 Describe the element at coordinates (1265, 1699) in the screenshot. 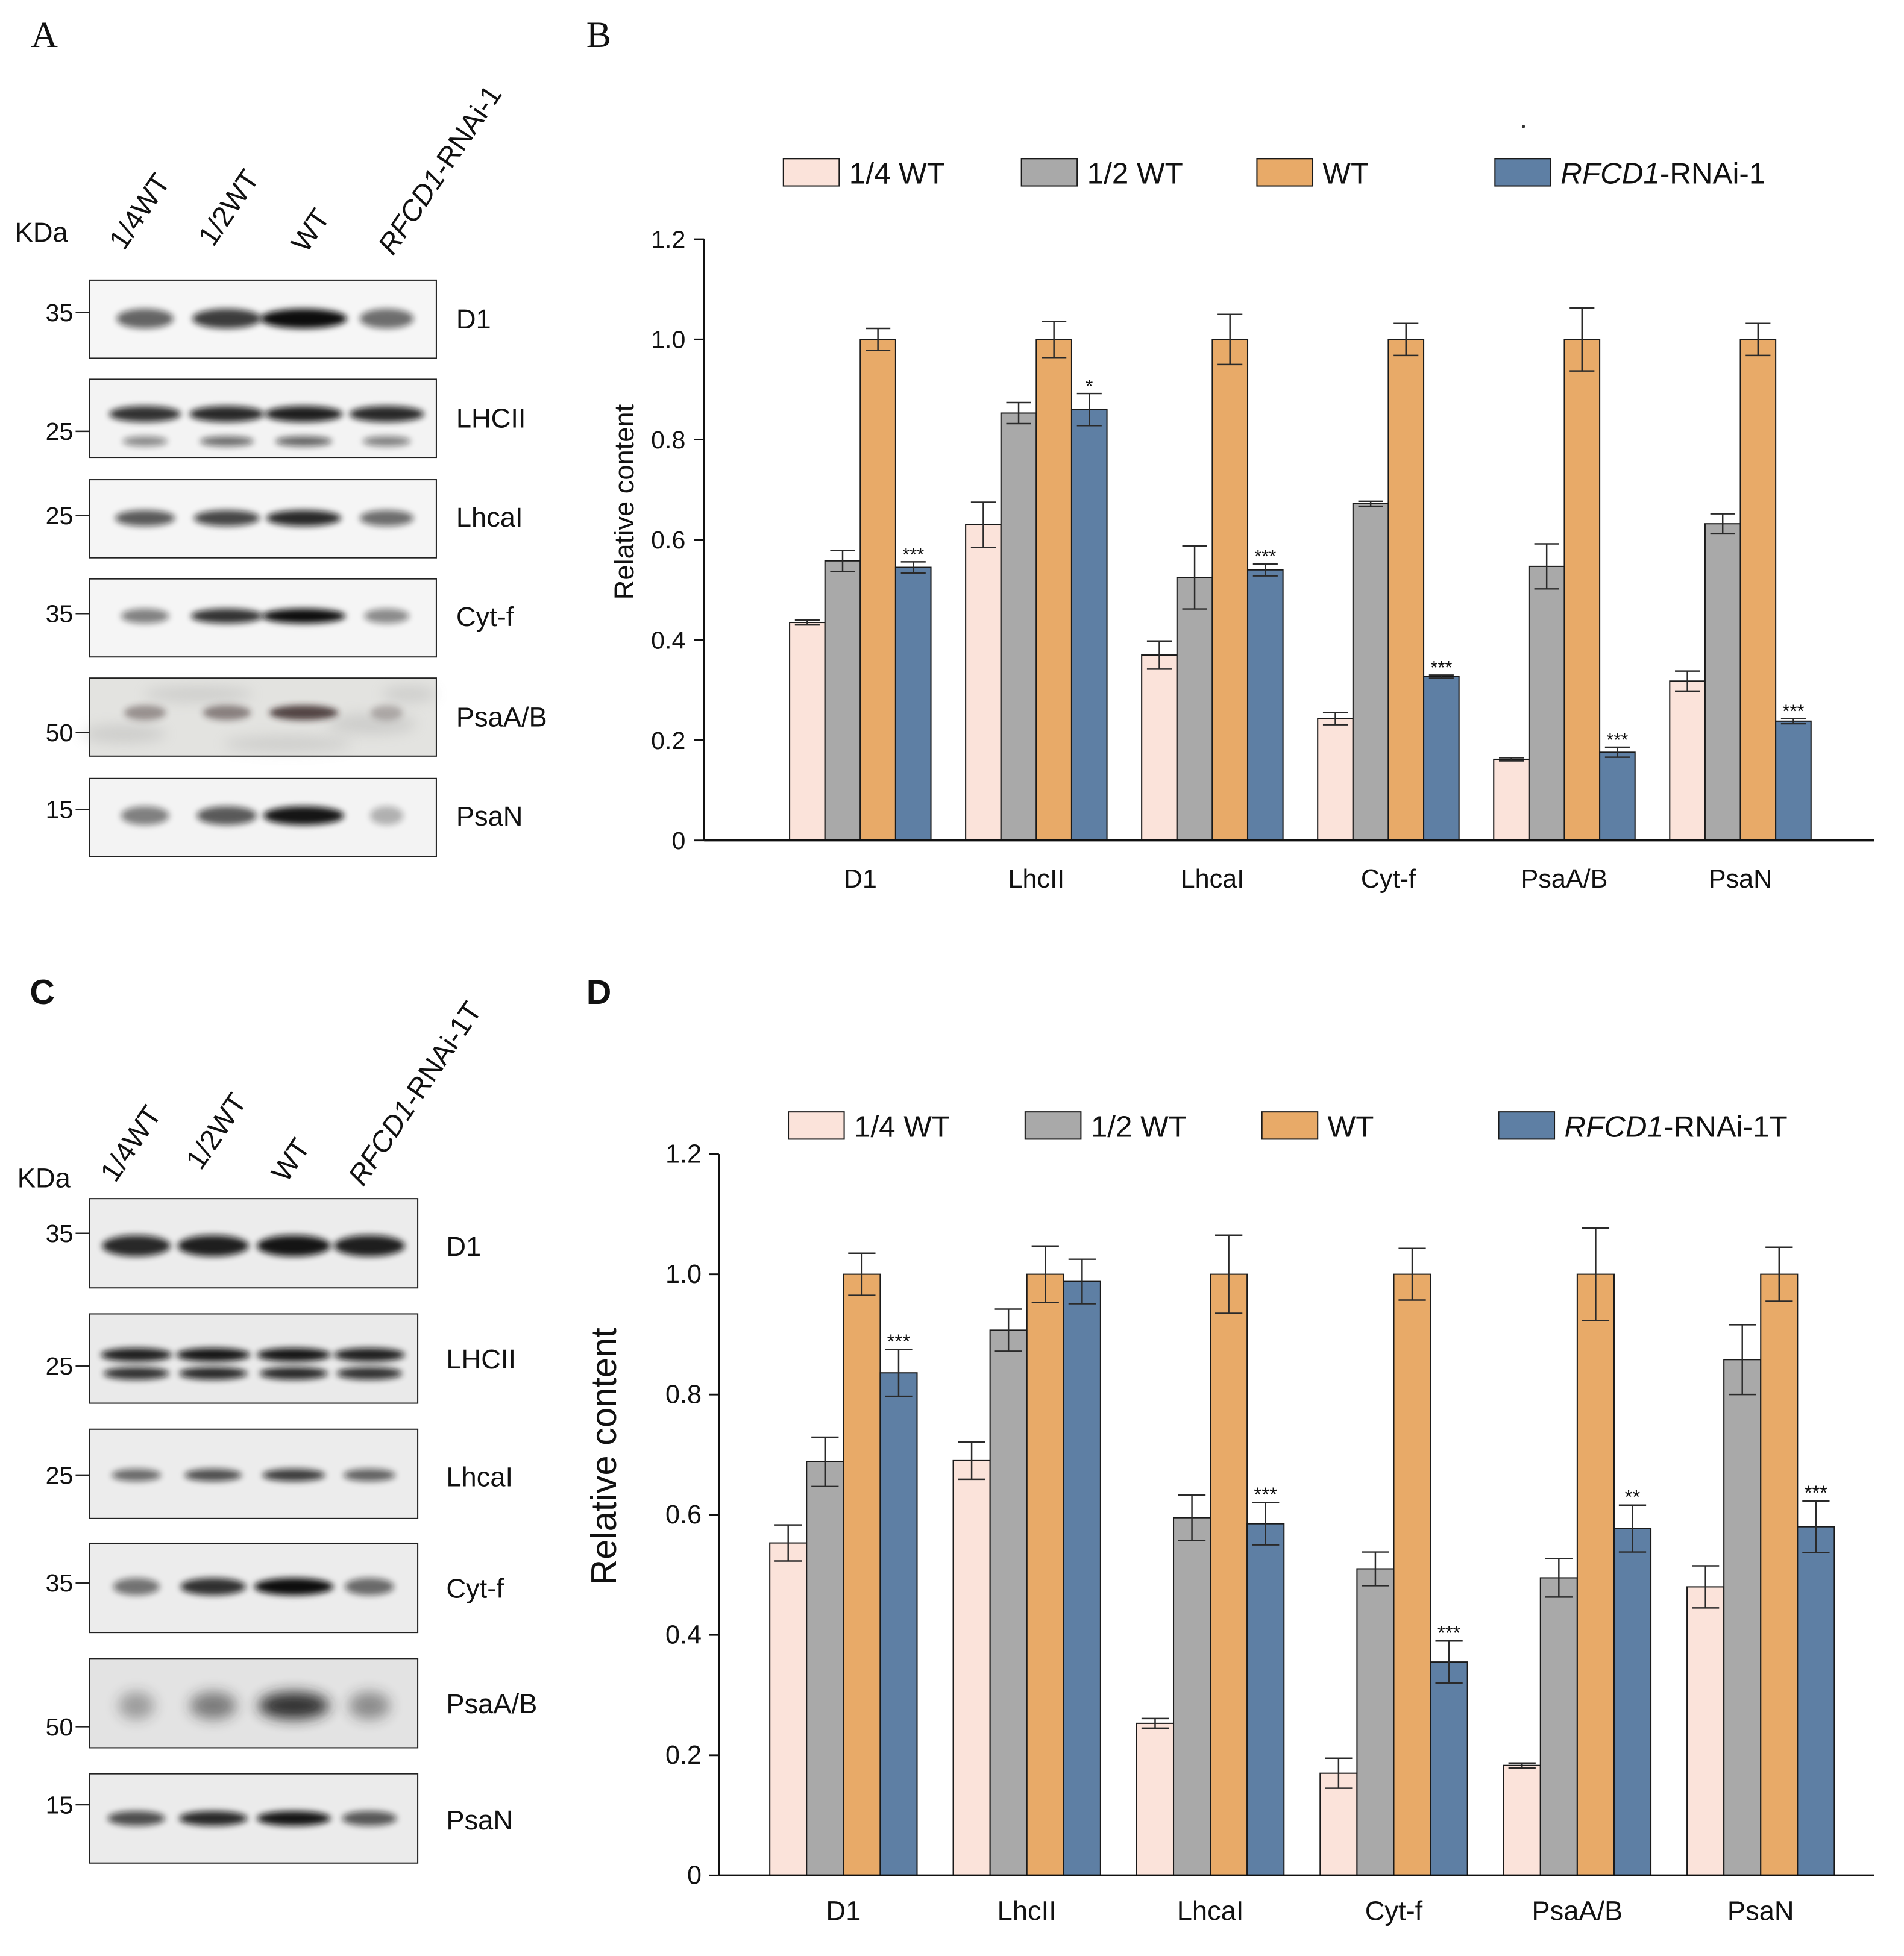

I see `bar-lhcai-rfcd1-rnai-1t` at that location.